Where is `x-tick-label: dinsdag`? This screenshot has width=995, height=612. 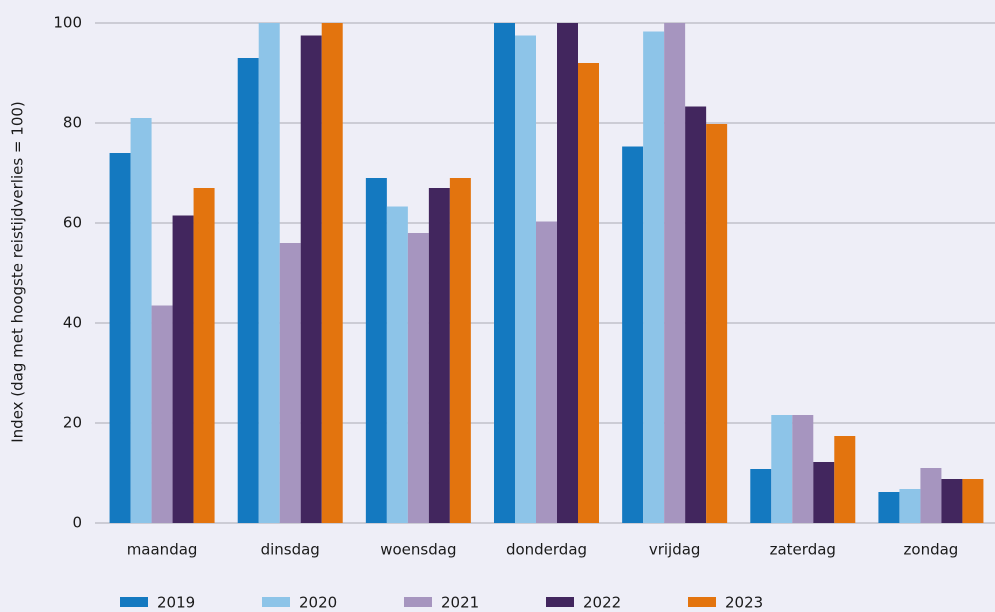
x-tick-label: dinsdag is located at coordinates (290, 550).